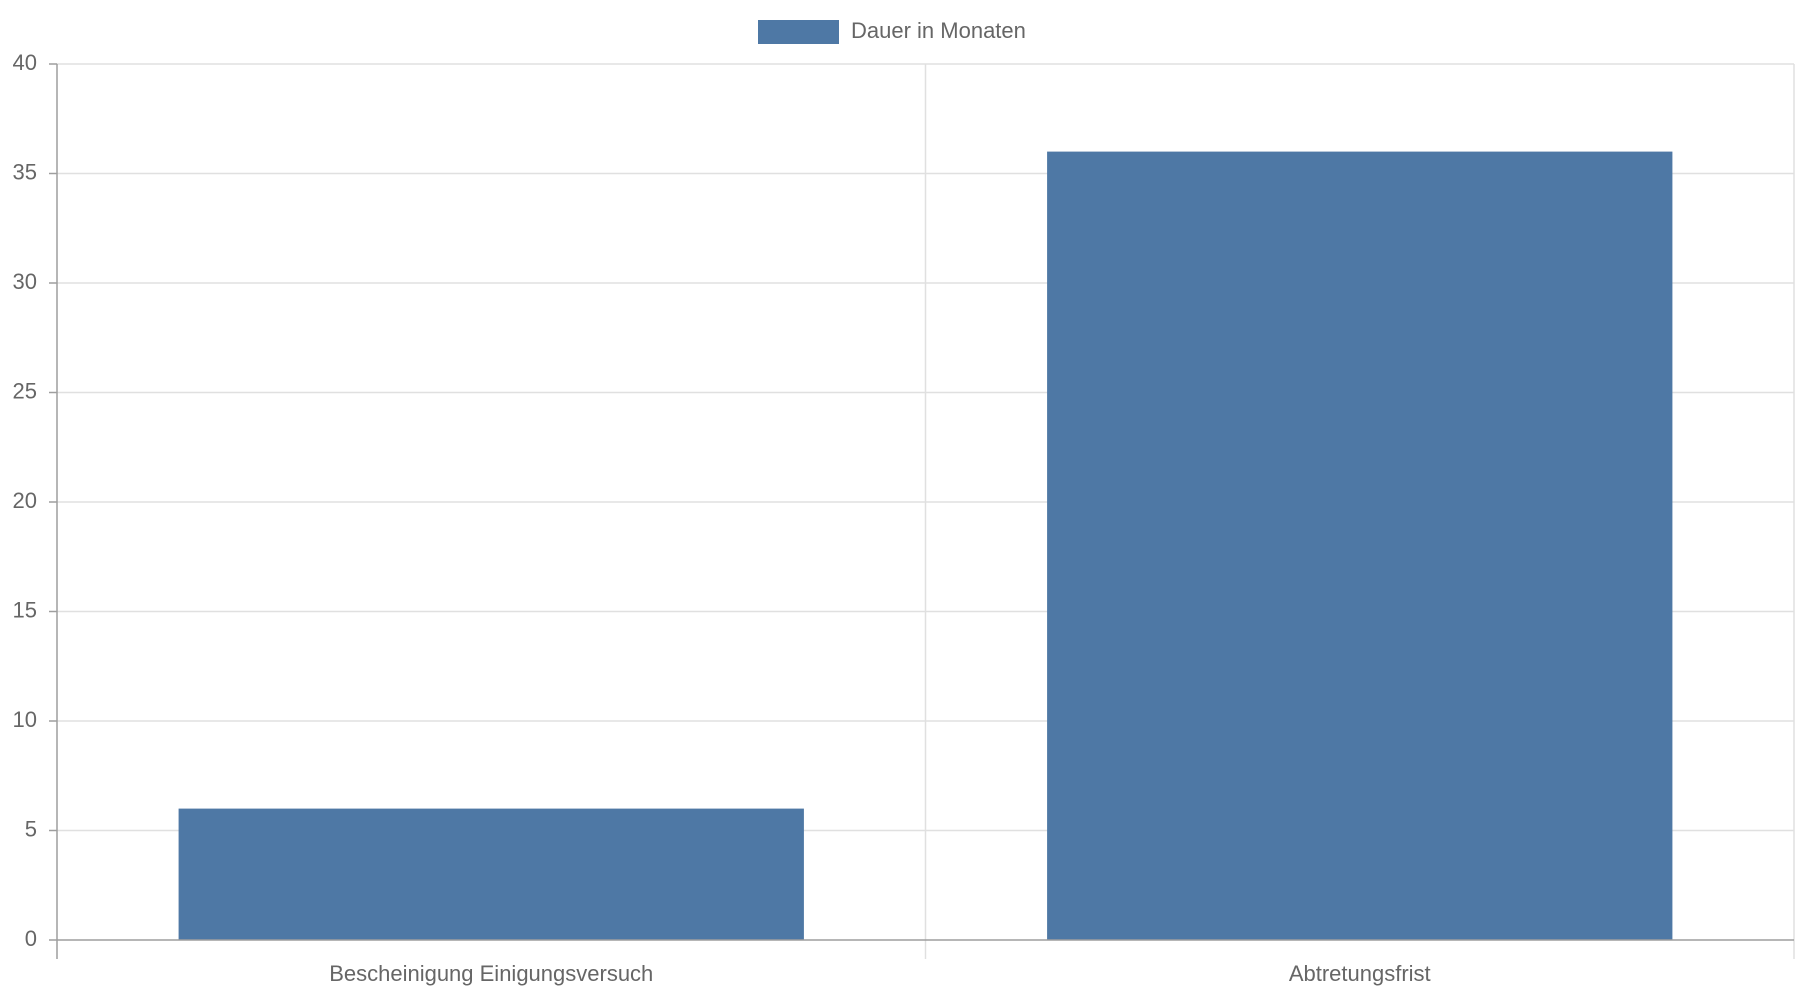 This screenshot has height=1000, width=1800. Describe the element at coordinates (938, 30) in the screenshot. I see `legend-label: Dauer in Monaten` at that location.